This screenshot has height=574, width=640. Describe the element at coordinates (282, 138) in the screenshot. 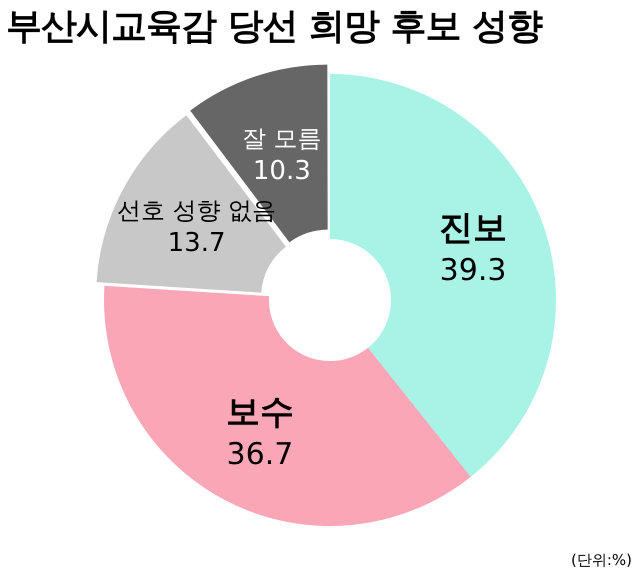

I see `slice-label: 잘 모름` at that location.